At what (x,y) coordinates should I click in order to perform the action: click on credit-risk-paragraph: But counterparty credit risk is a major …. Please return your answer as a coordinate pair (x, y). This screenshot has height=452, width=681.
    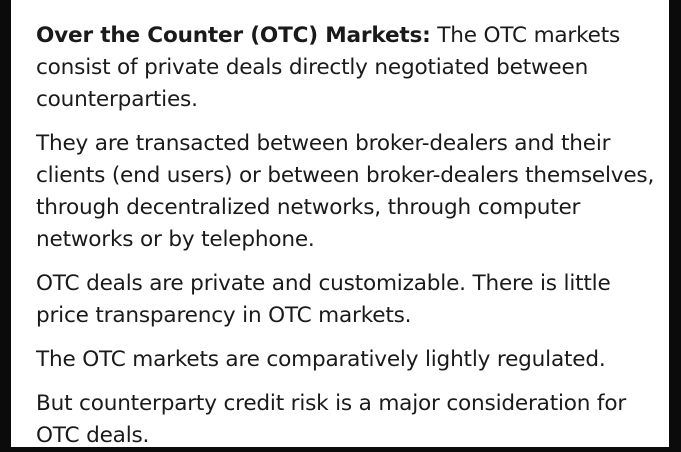
    Looking at the image, I should click on (331, 419).